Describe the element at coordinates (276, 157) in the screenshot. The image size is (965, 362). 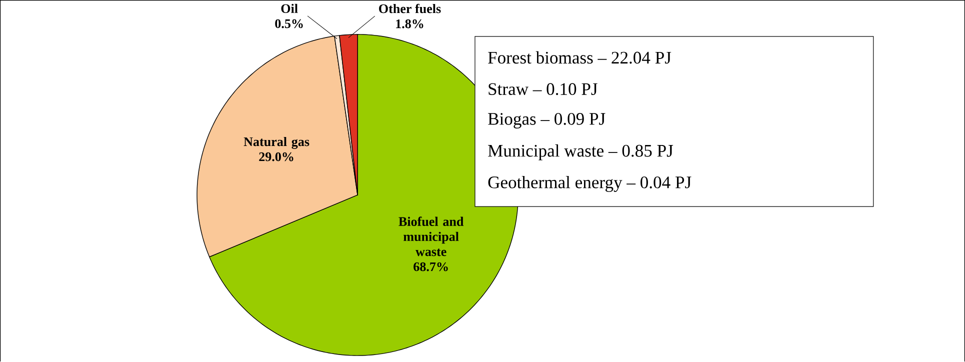
I see `data-label: 29.0%` at that location.